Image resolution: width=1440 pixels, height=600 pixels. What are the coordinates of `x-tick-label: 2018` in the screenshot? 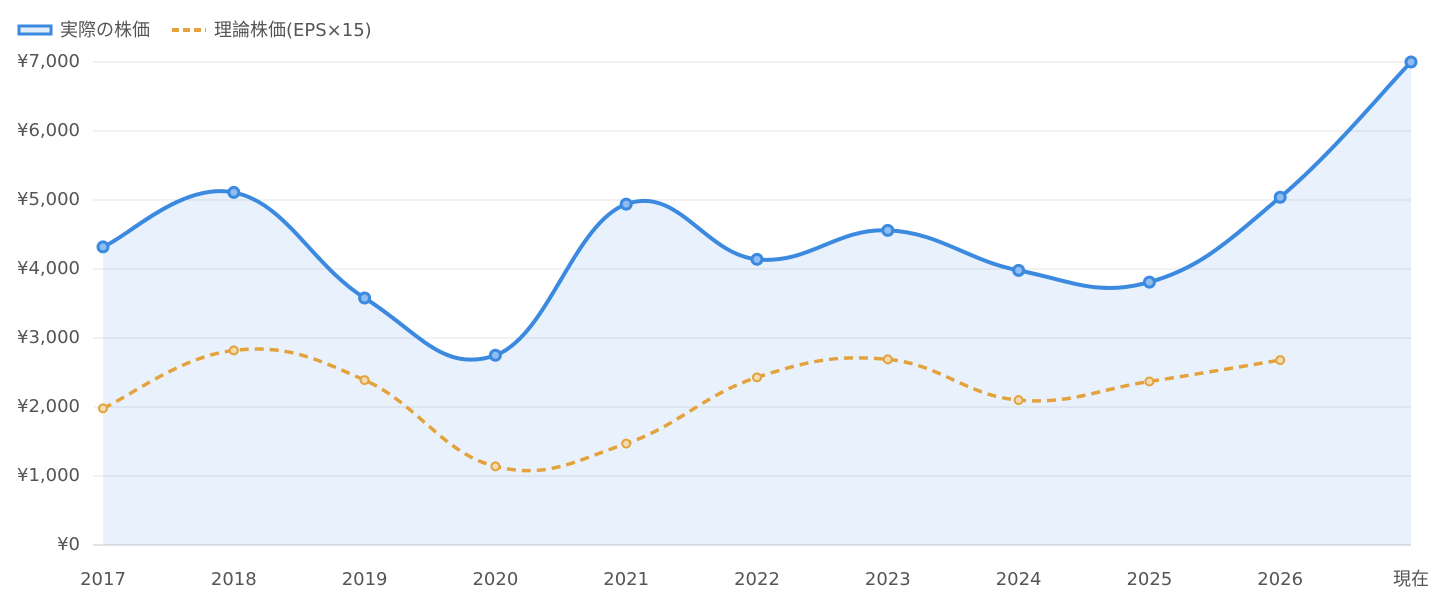 It's located at (234, 579).